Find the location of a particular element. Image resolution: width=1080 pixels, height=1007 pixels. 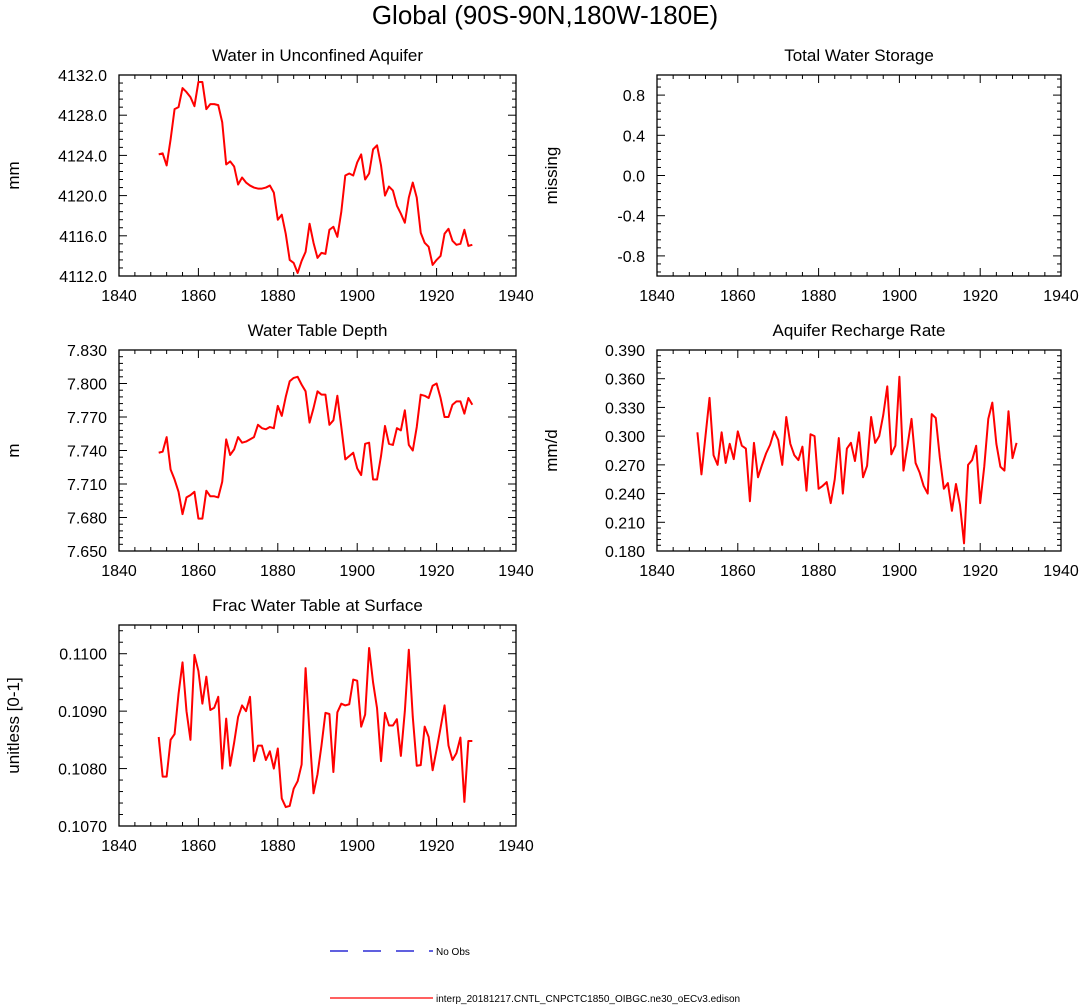

y-tick-label: 4112.0 is located at coordinates (83, 277).